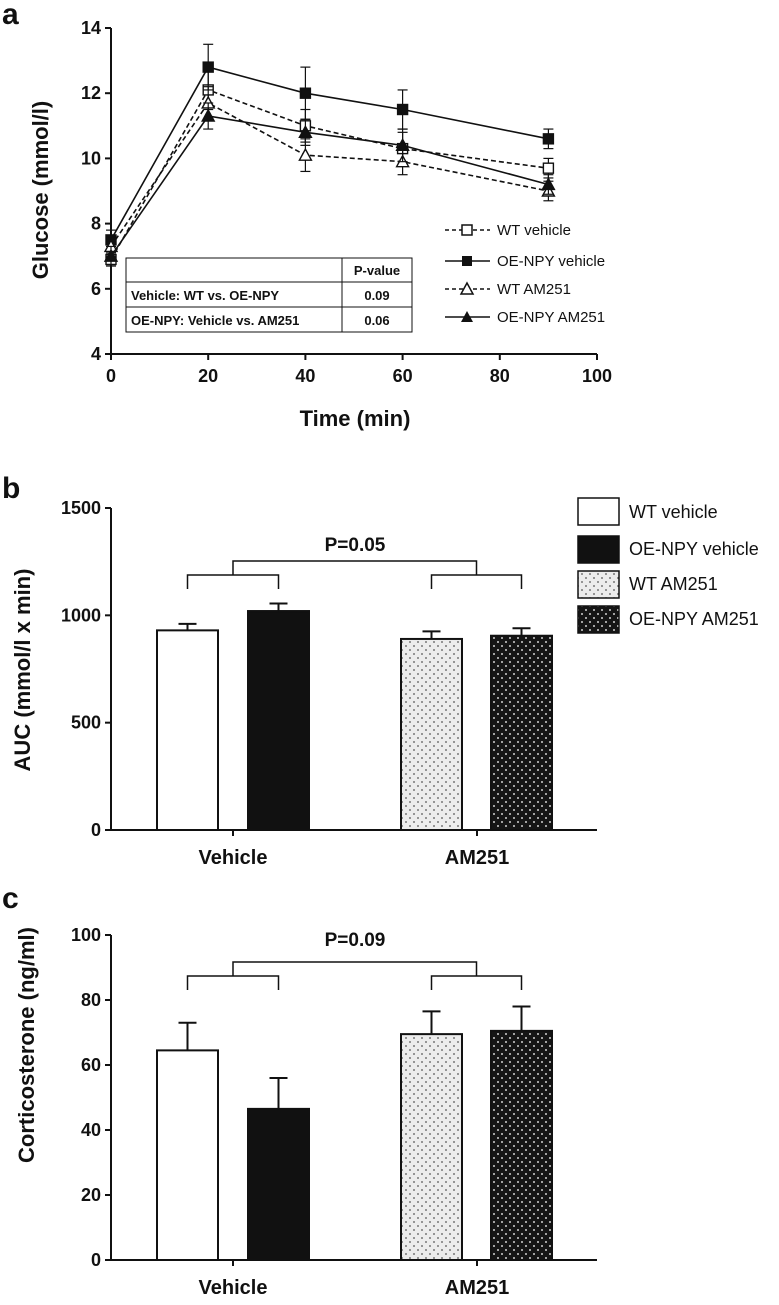 The height and width of the screenshot is (1305, 779). What do you see at coordinates (377, 270) in the screenshot?
I see `table-header-p-value: P-value` at bounding box center [377, 270].